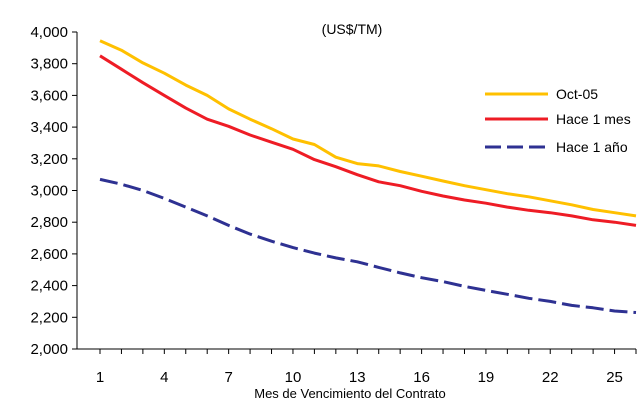 This screenshot has width=637, height=406. I want to click on y-tick-label: 4,000, so click(49, 32).